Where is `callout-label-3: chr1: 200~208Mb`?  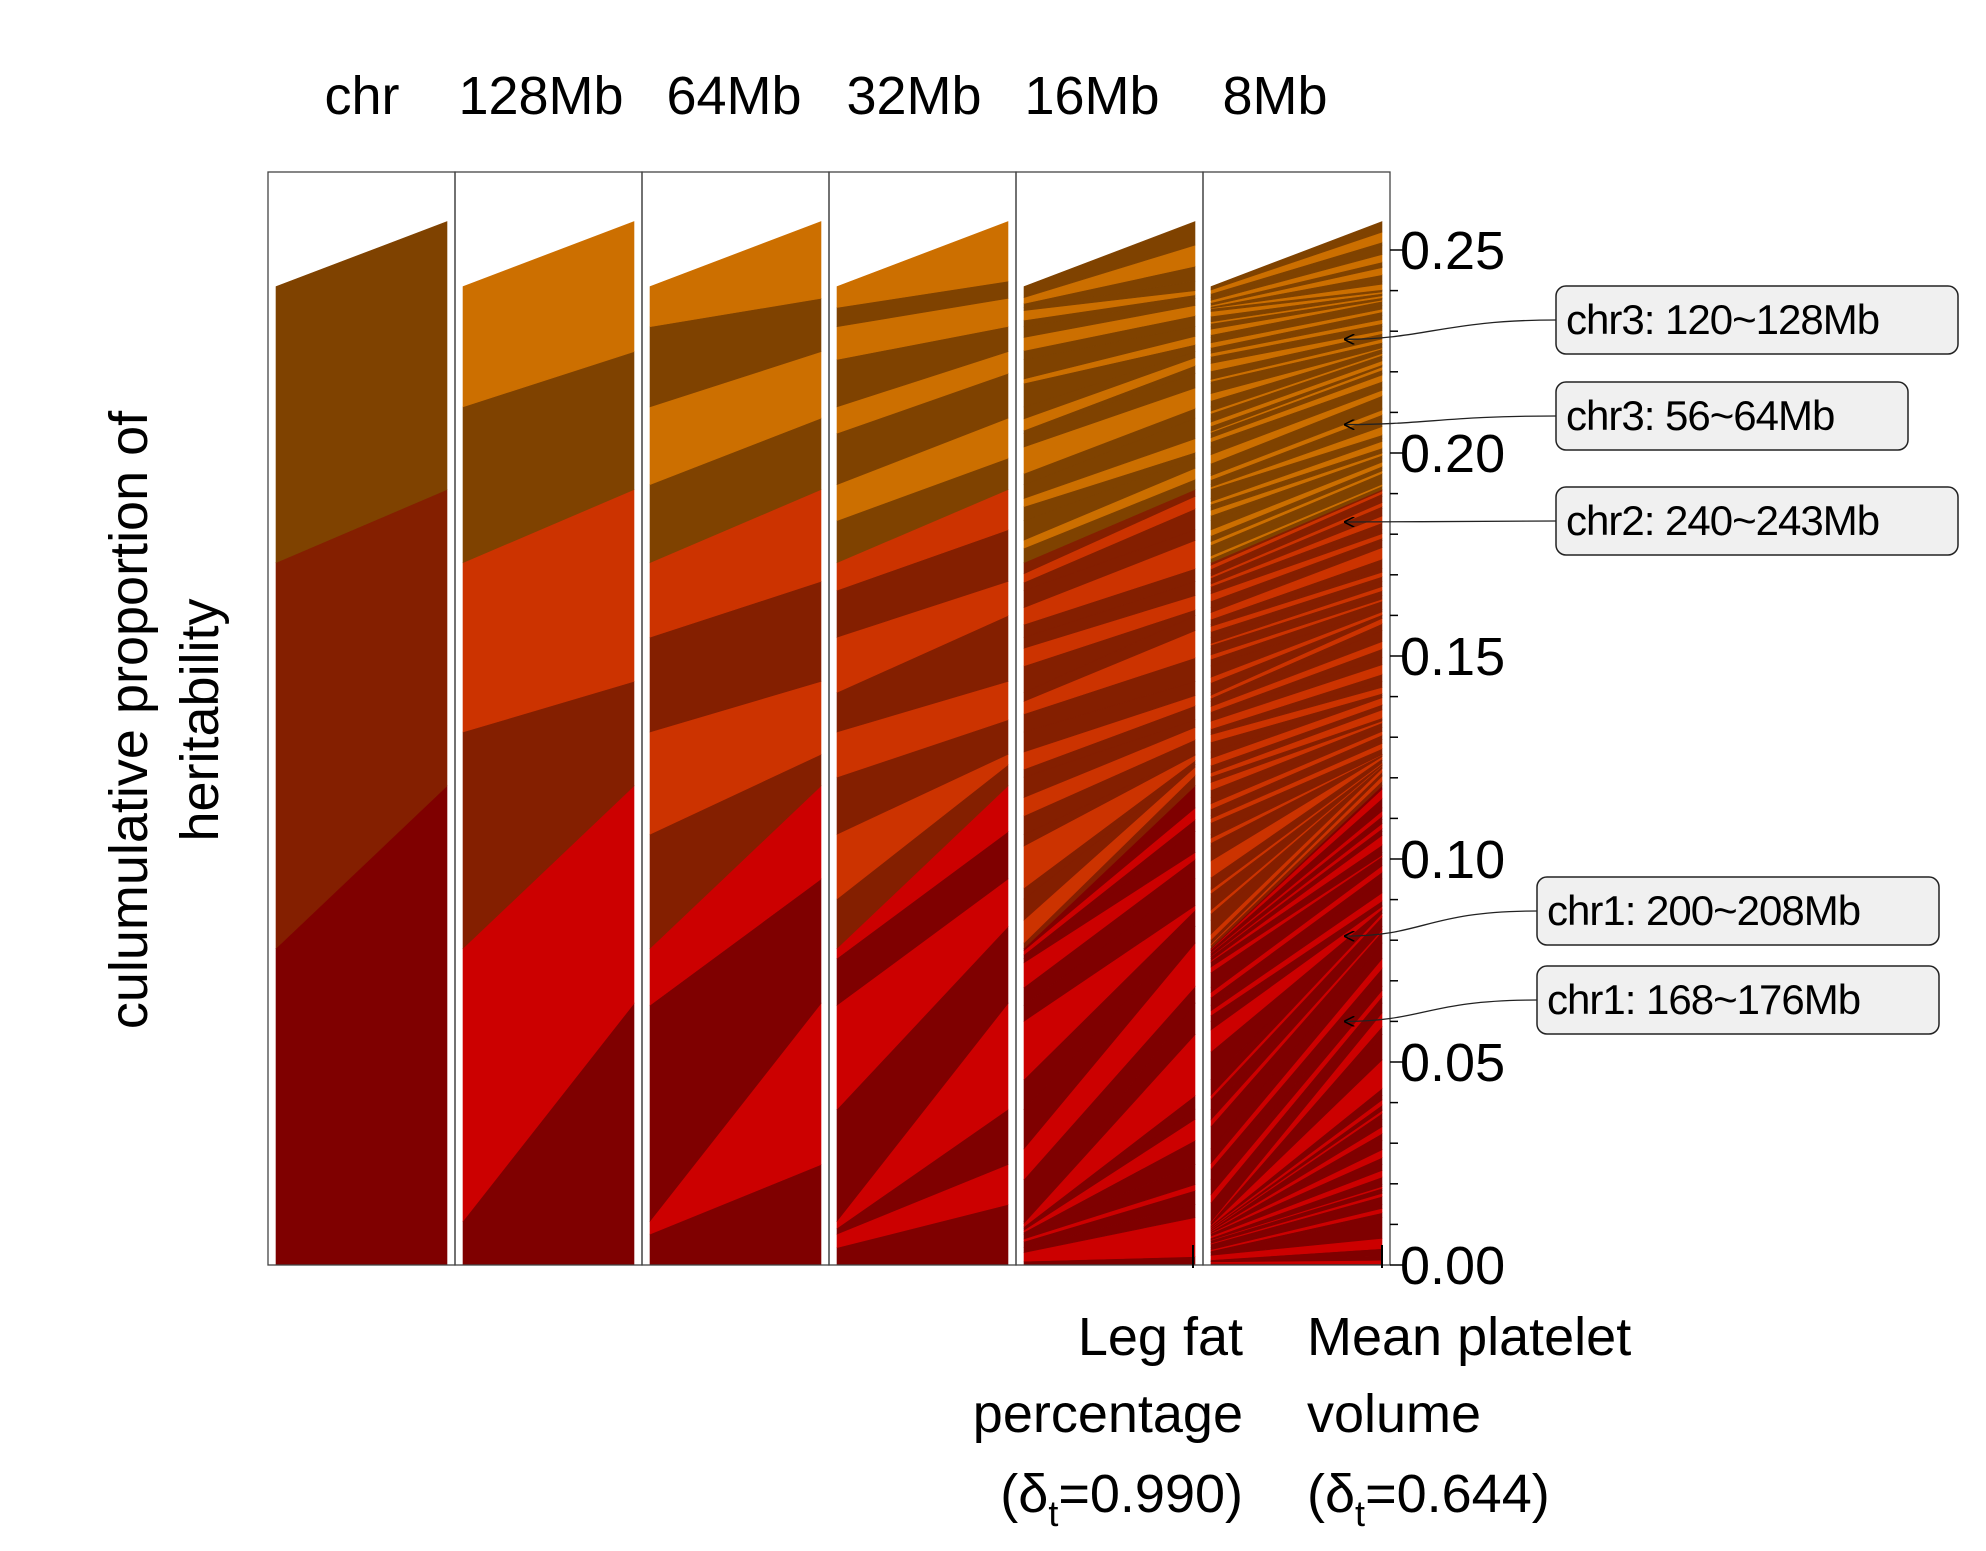 callout-label-3: chr1: 200~208Mb is located at coordinates (1703, 910).